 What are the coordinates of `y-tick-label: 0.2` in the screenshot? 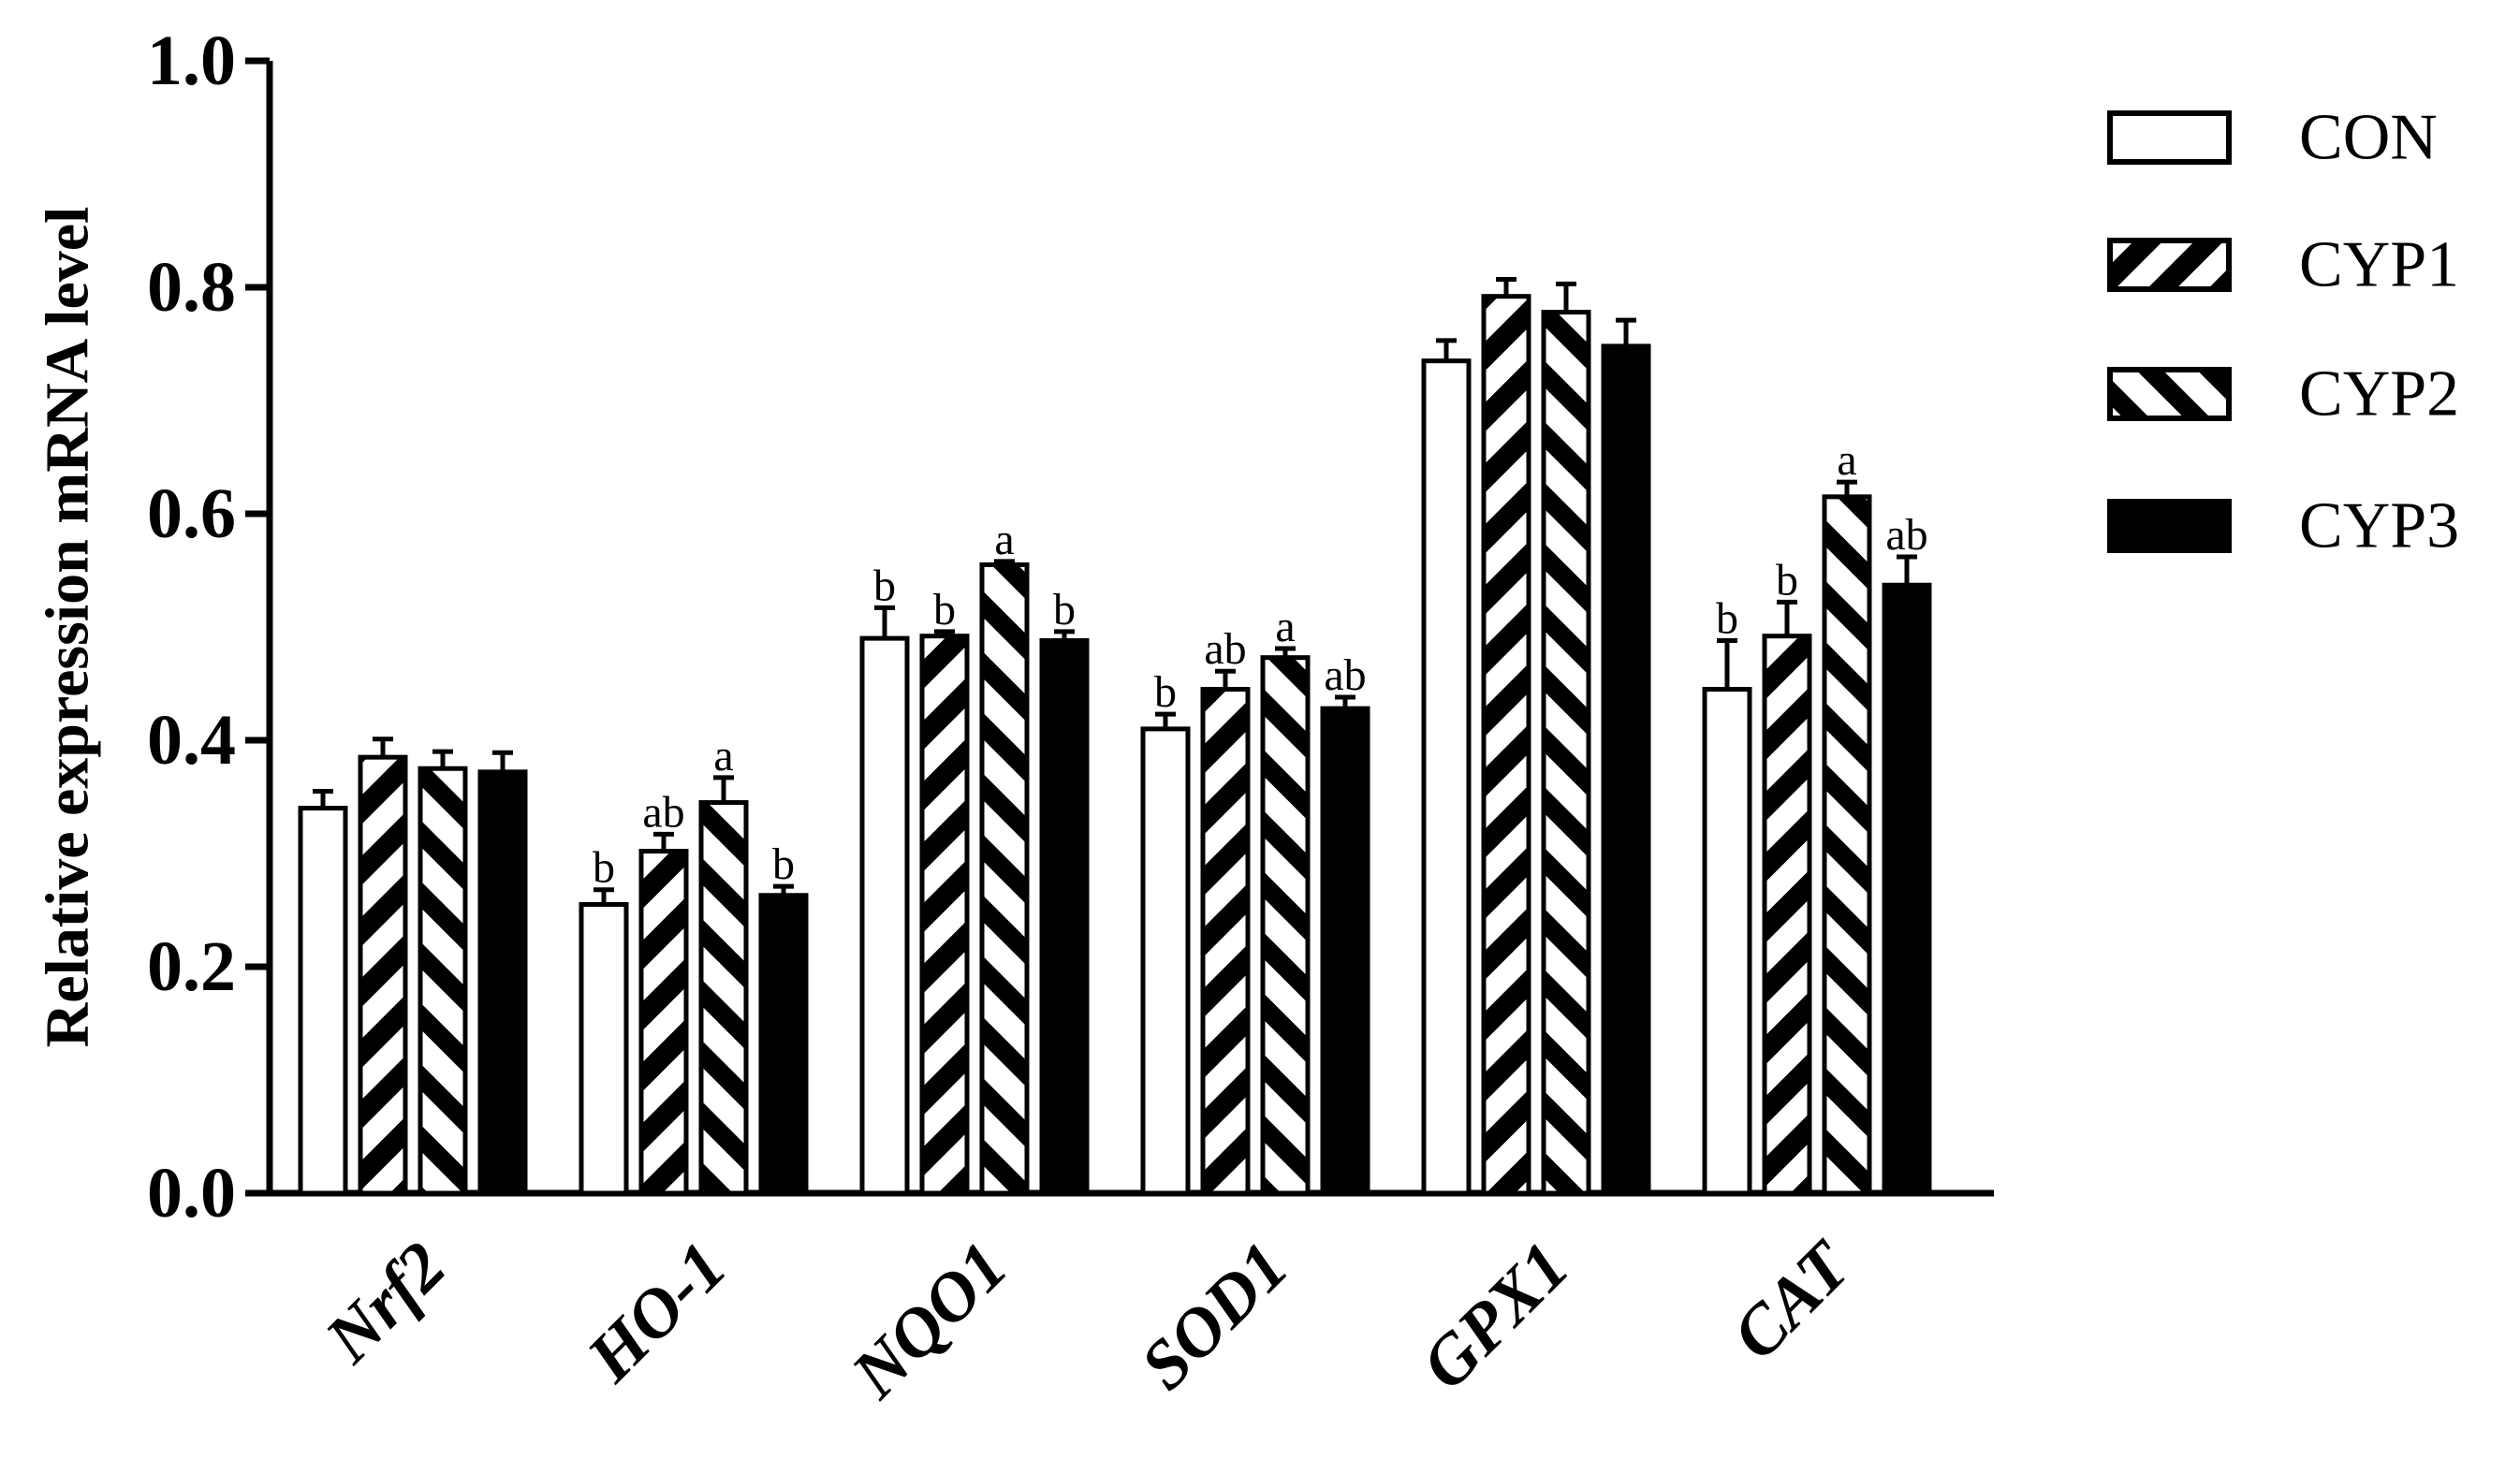 It's located at (191, 967).